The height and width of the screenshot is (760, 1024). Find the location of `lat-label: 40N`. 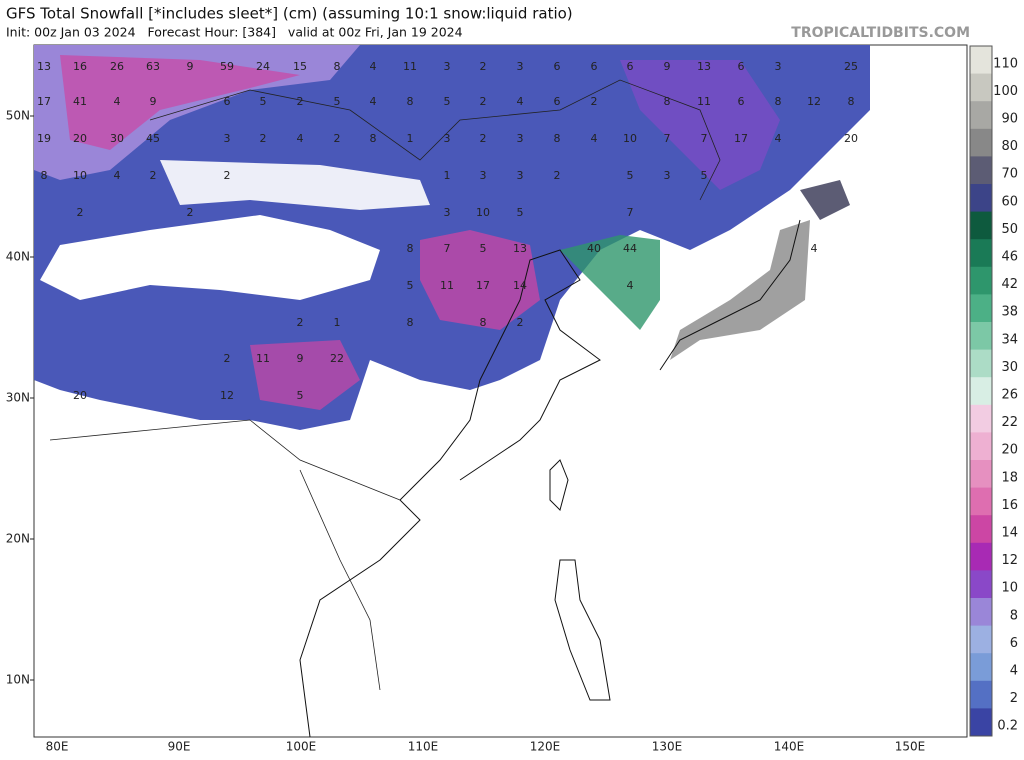

lat-label: 40N is located at coordinates (18, 257).